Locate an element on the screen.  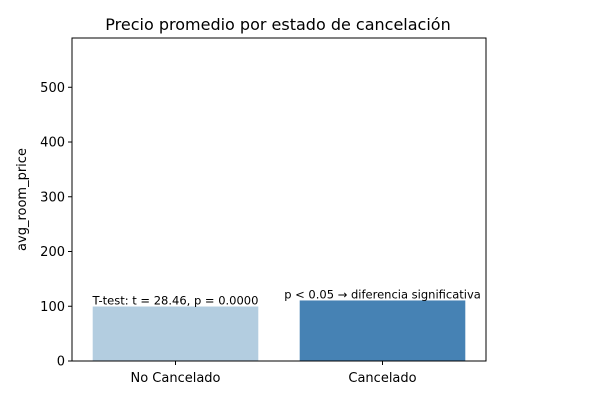
y-tick-label: 0 is located at coordinates (61, 362).